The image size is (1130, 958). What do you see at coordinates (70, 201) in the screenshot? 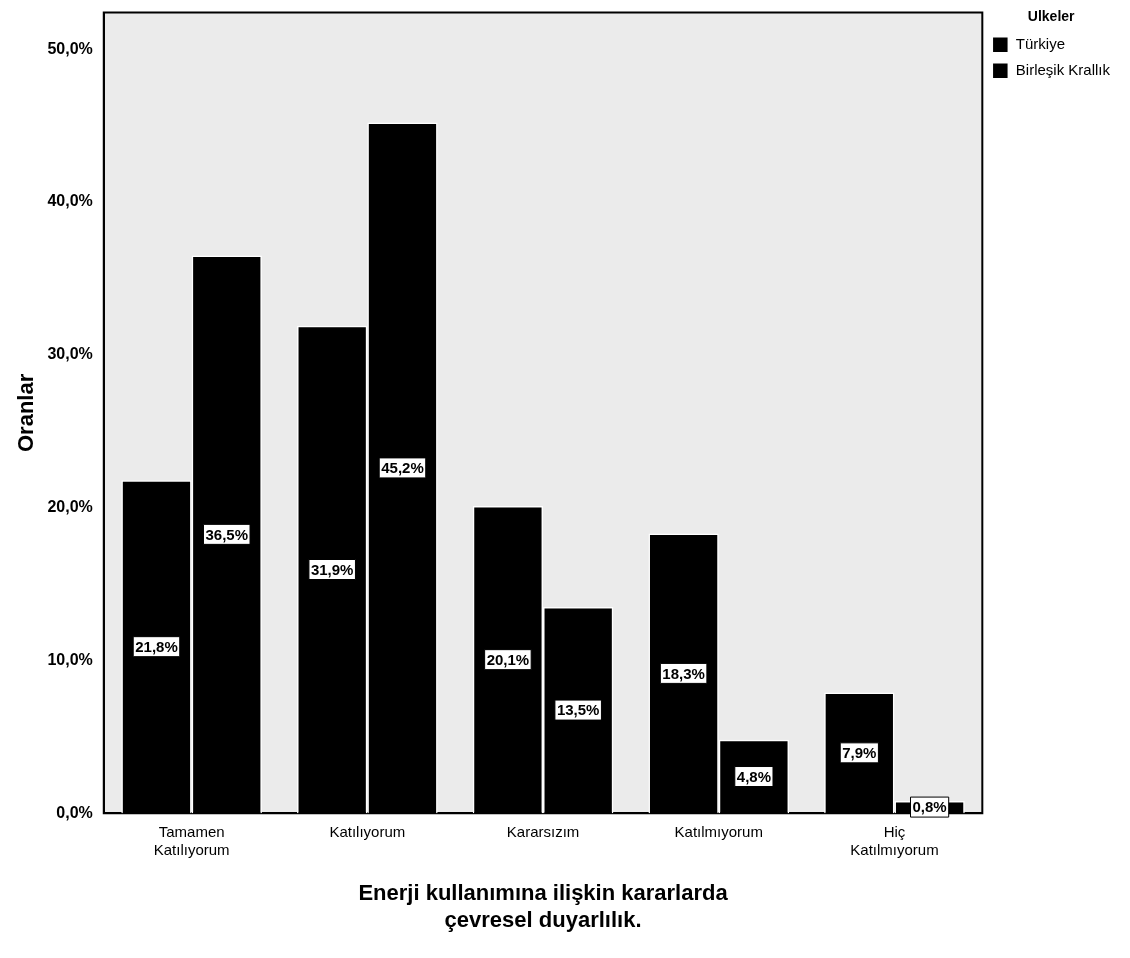
I see `y-tick-label: 40,0%` at bounding box center [70, 201].